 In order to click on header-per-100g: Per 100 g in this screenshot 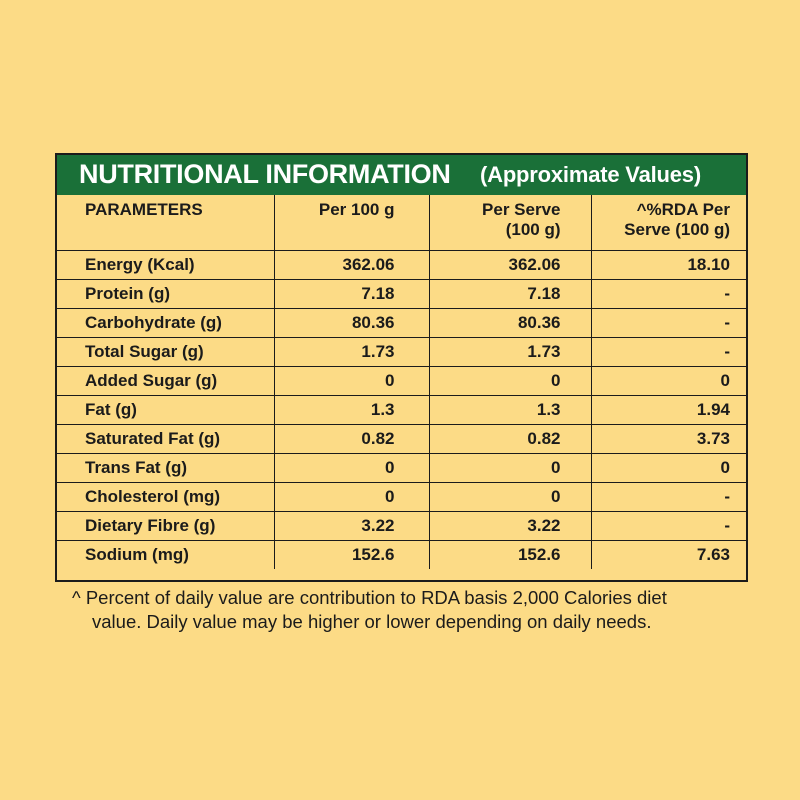, I will do `click(351, 223)`.